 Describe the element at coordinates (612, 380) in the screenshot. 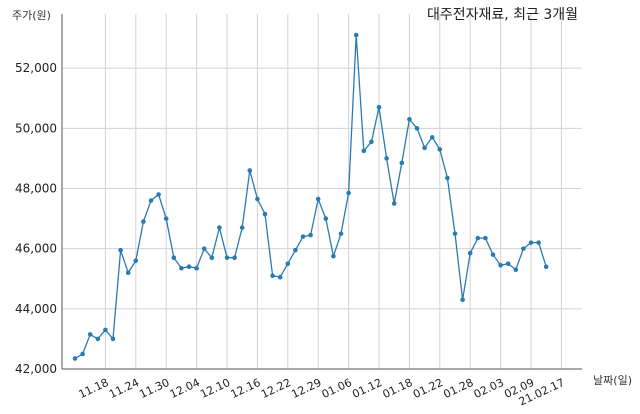

I see `x-axis-title: 날짜(일)` at that location.